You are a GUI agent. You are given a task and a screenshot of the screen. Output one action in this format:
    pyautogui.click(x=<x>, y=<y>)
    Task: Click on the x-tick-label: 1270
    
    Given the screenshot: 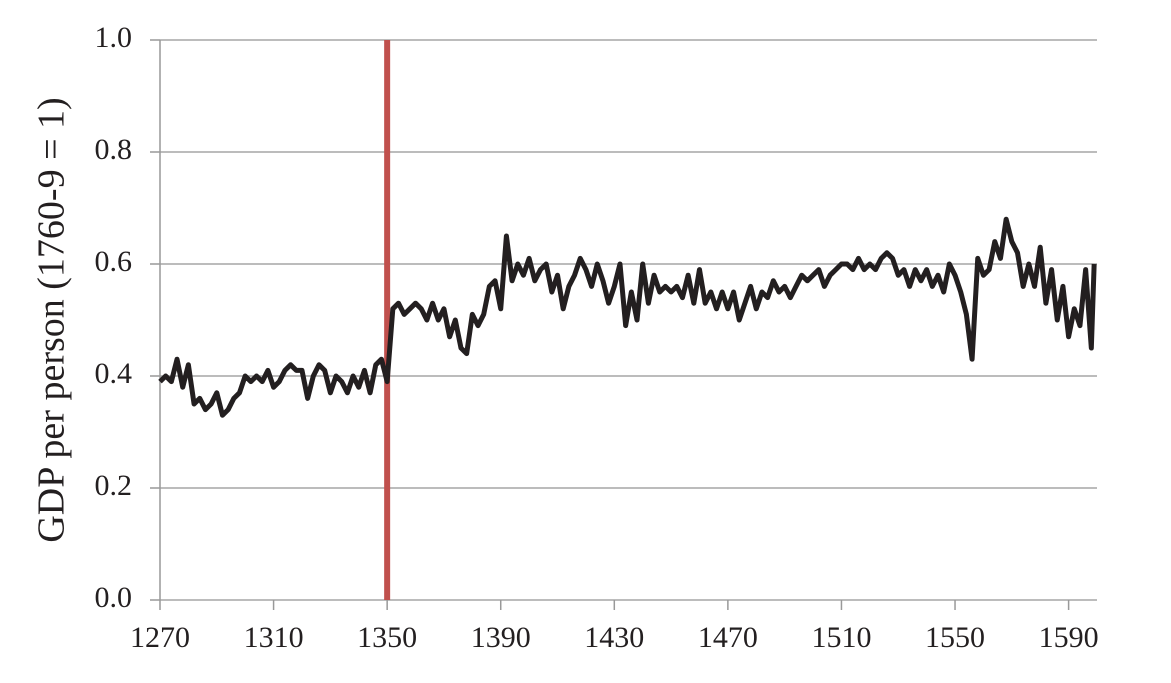 What is the action you would take?
    pyautogui.click(x=160, y=637)
    